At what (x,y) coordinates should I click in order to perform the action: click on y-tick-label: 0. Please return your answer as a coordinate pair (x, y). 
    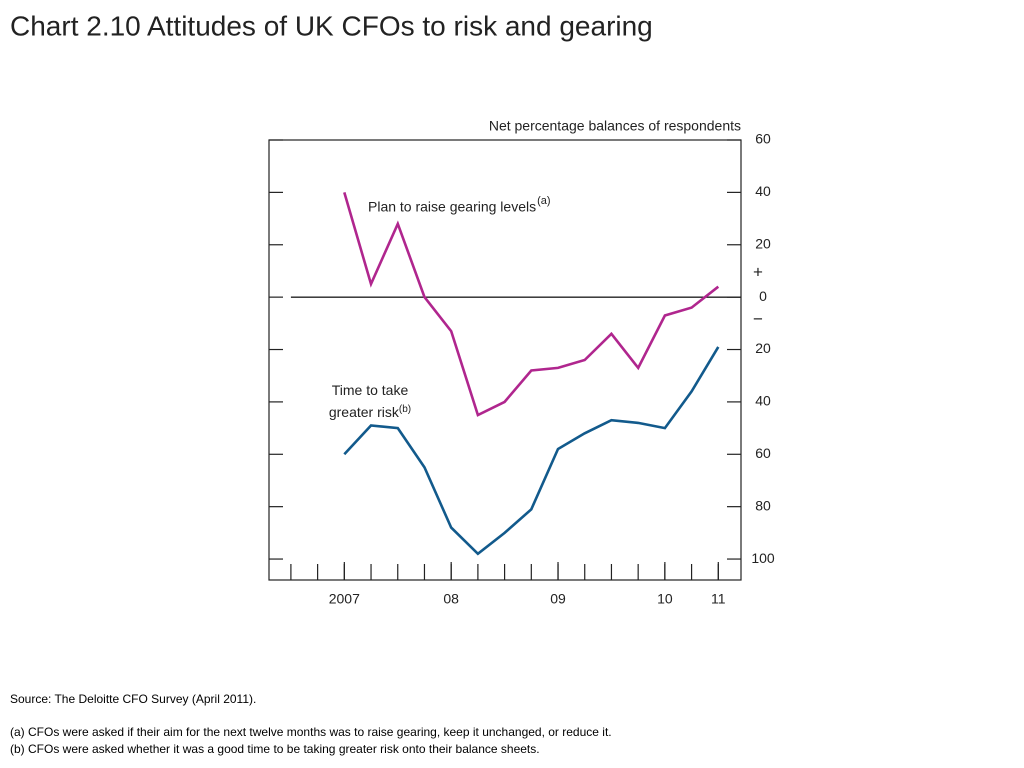
    Looking at the image, I should click on (763, 296).